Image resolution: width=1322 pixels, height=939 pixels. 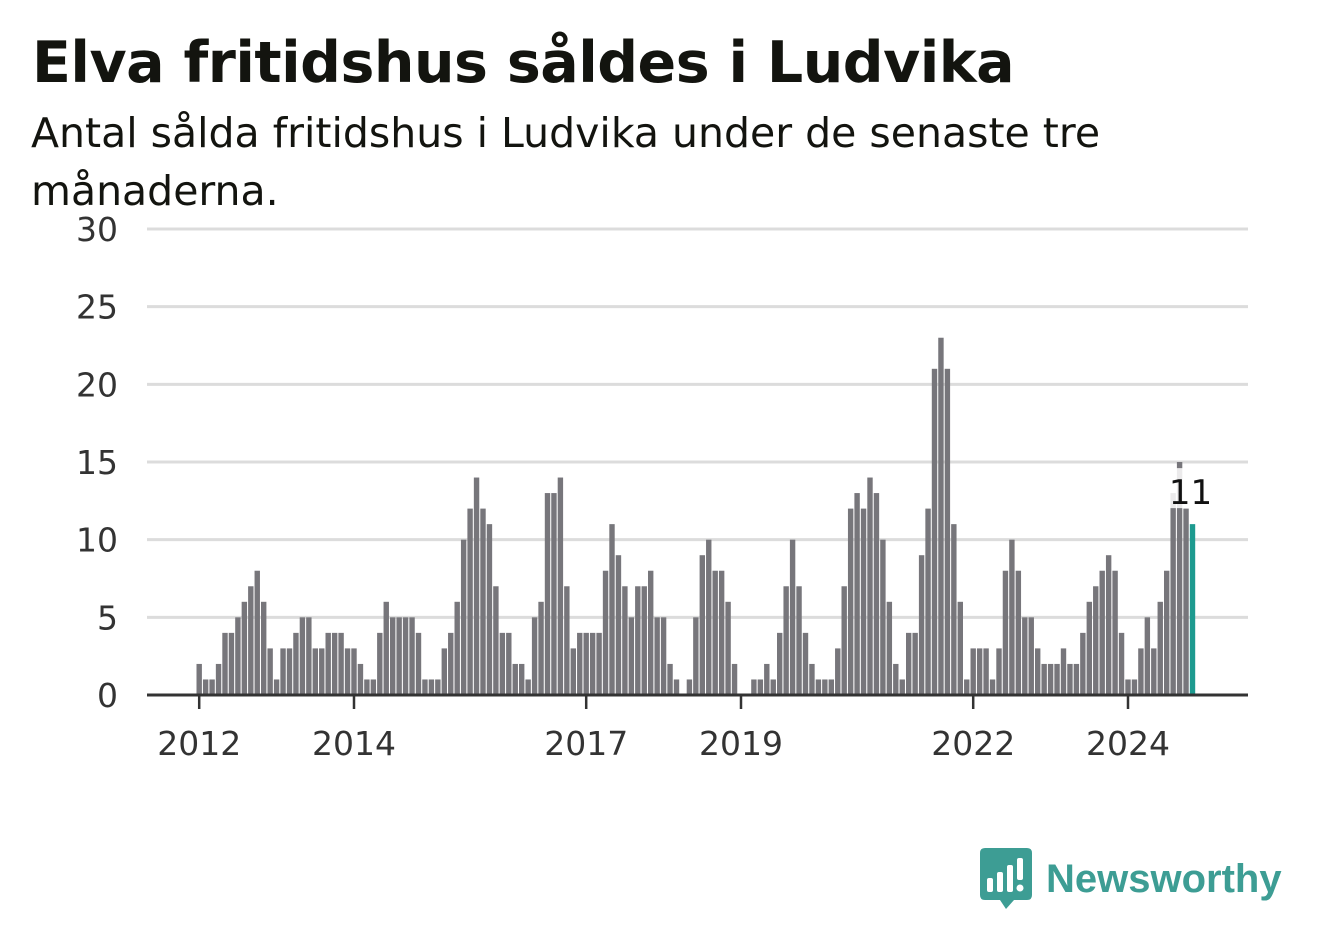 What do you see at coordinates (1006, 878) in the screenshot?
I see `bar-chart-speech-bubble-icon` at bounding box center [1006, 878].